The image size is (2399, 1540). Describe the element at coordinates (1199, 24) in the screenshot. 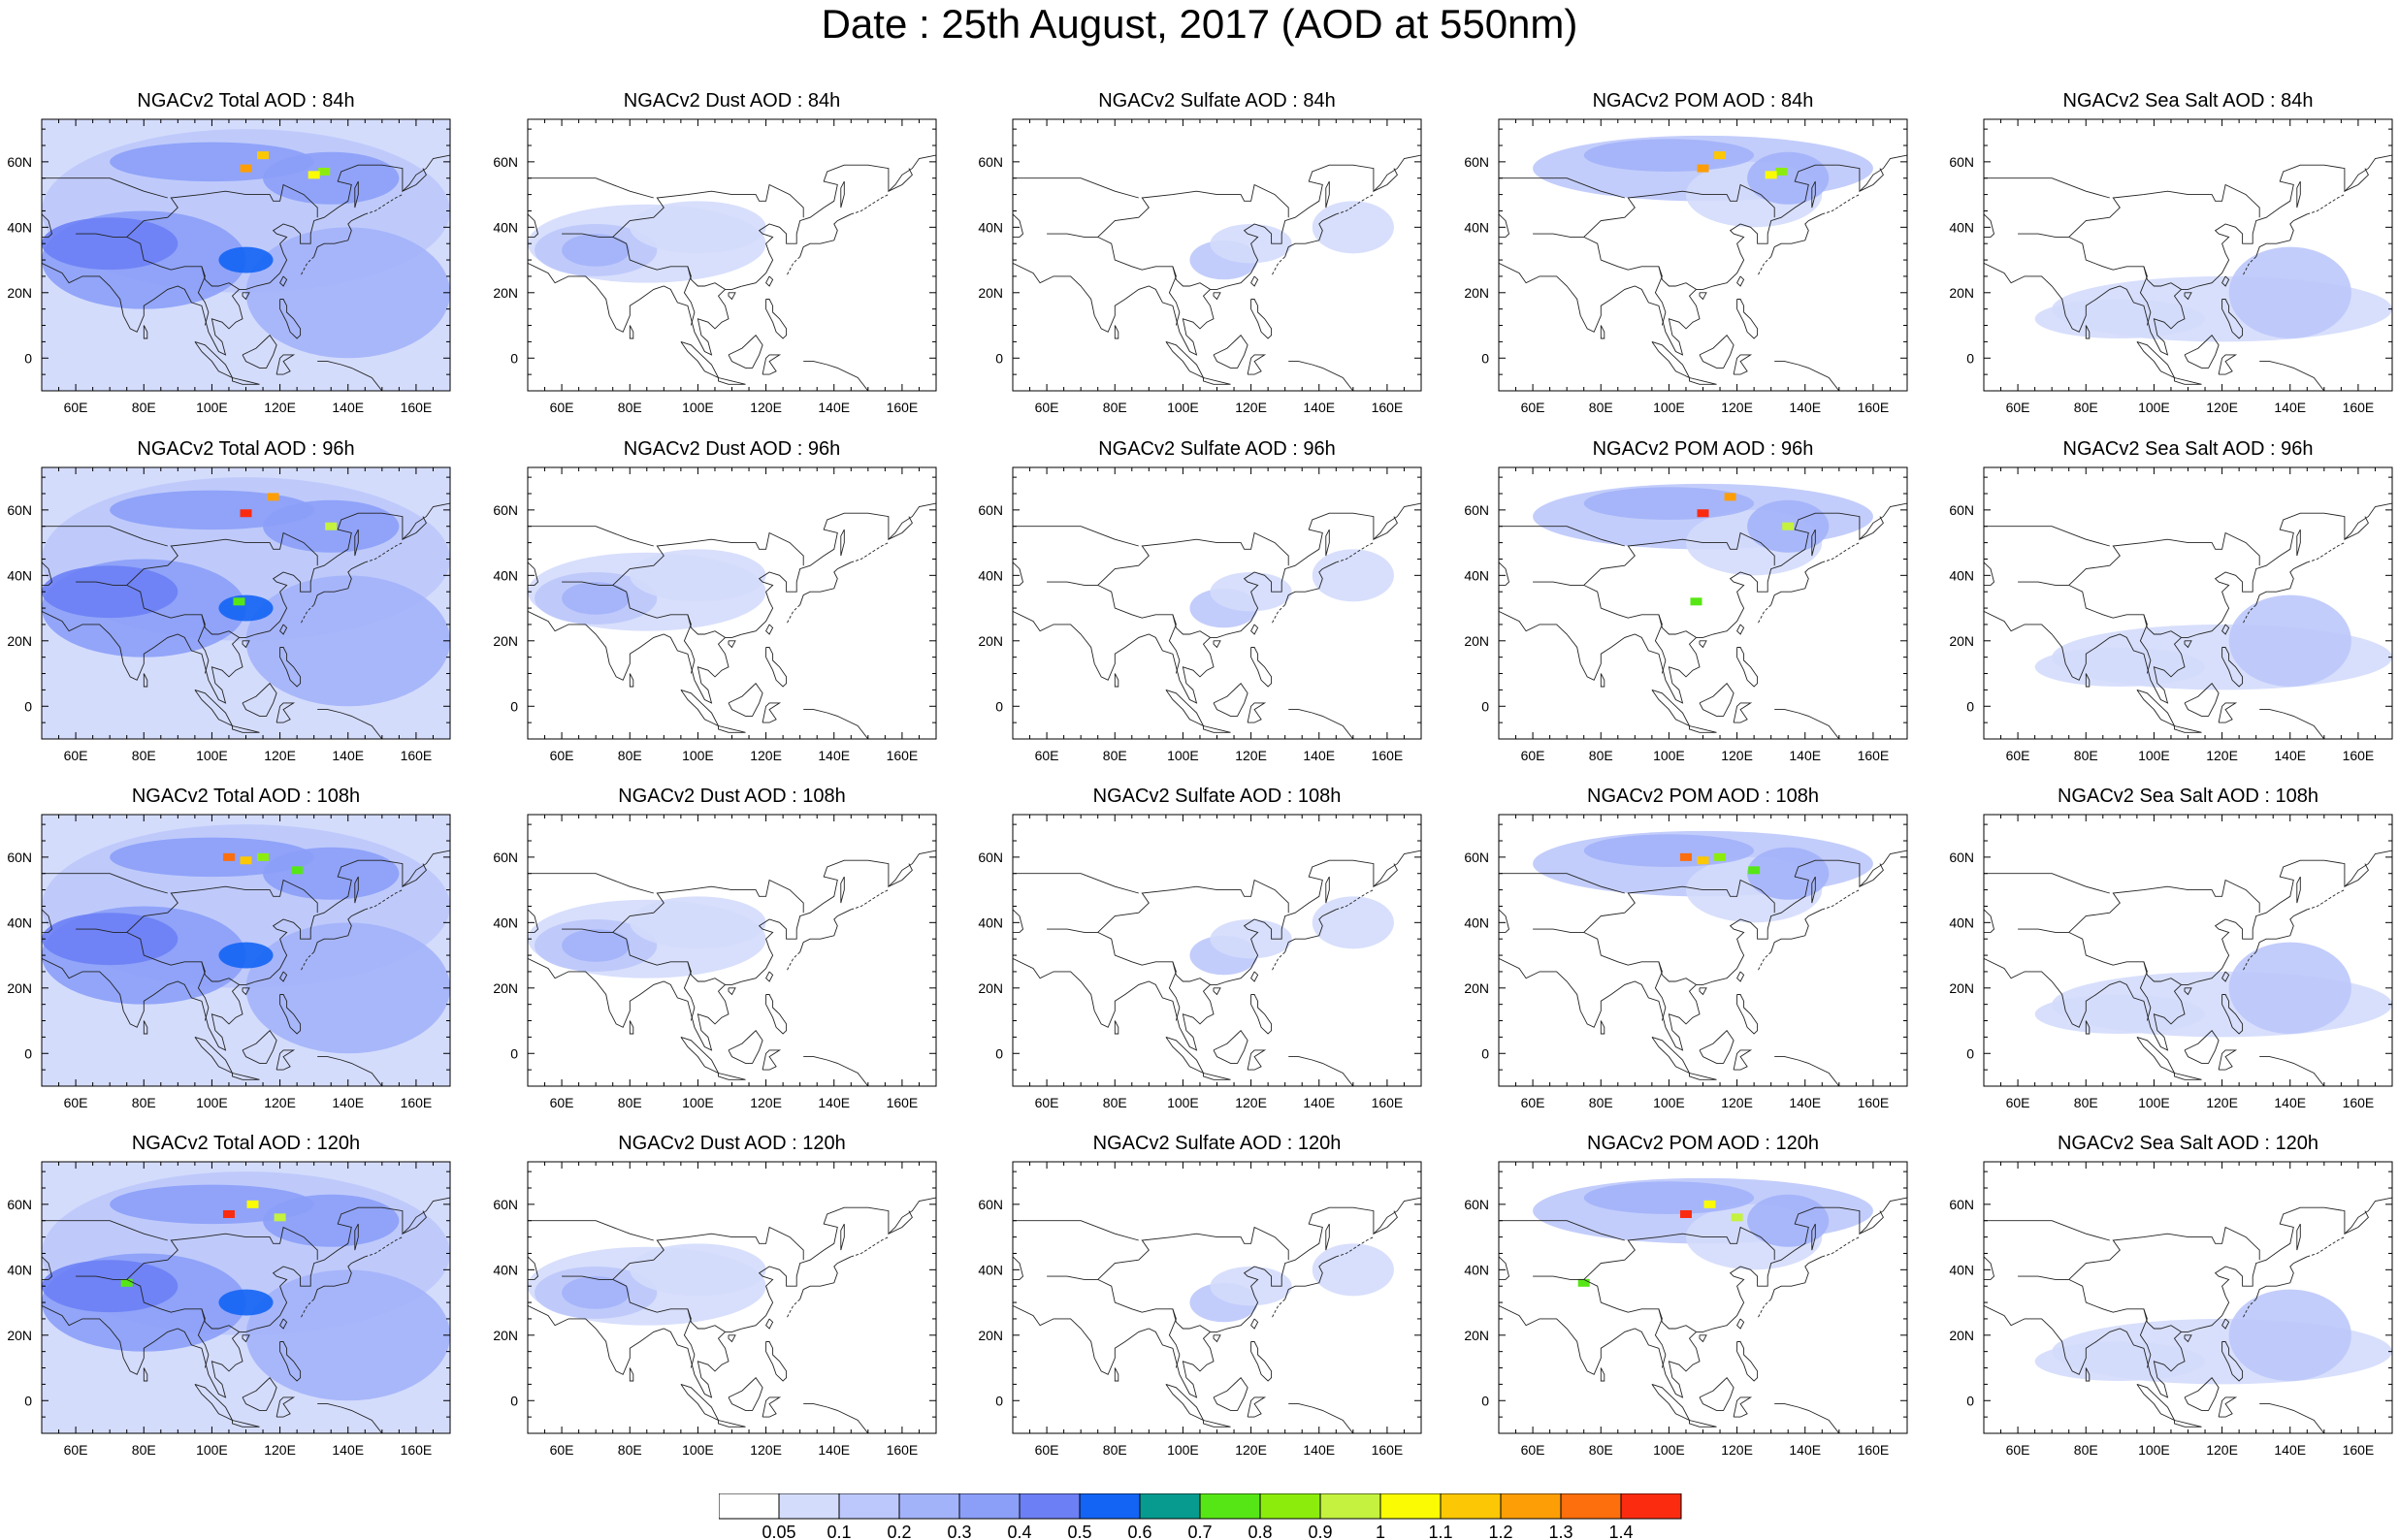

I see `figure-title: Date : 25th August, 2017 (AOD at 550nm)` at that location.